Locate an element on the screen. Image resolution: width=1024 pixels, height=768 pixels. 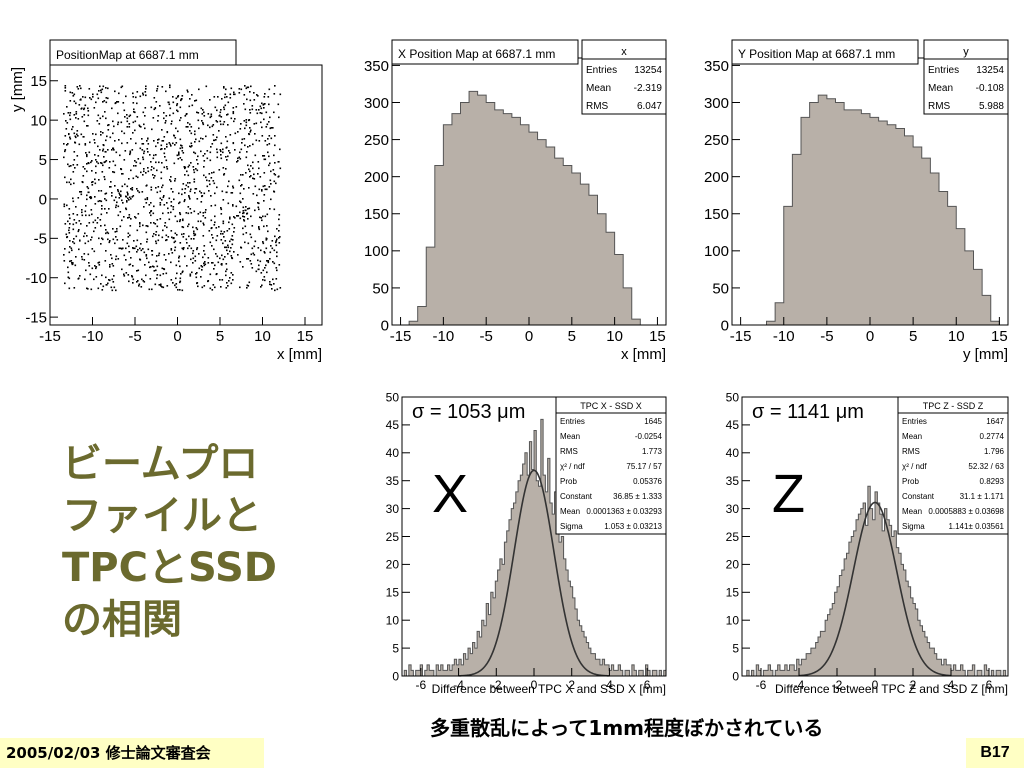
x-axis-label: y [mm] is located at coordinates (985, 354).